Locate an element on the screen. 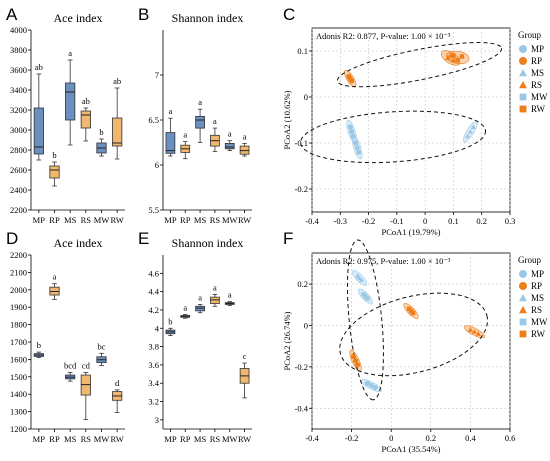  x-tick-label: 0.3 is located at coordinates (510, 221).